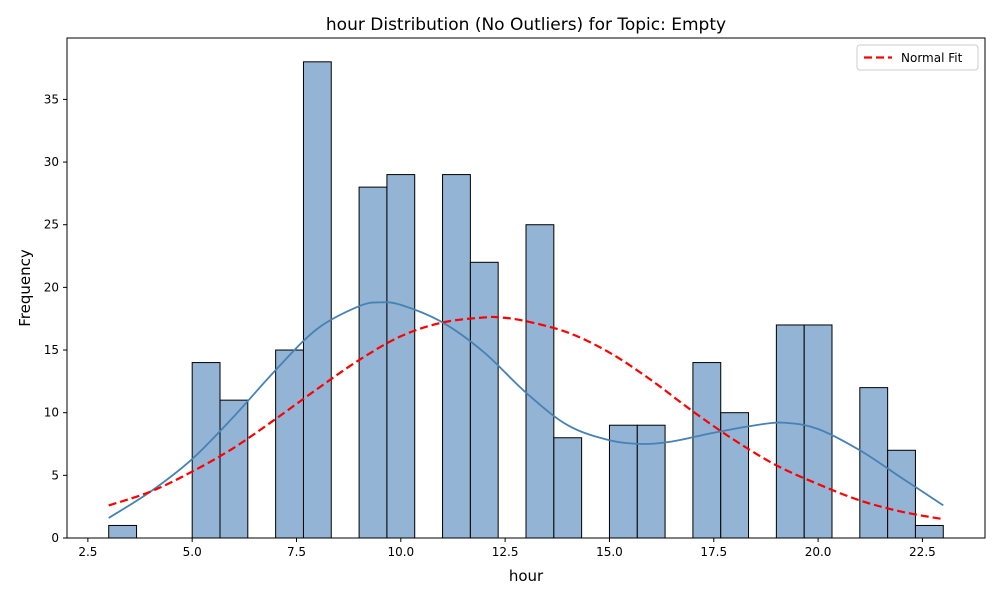  Describe the element at coordinates (51, 287) in the screenshot. I see `y-tick-label: 20` at that location.